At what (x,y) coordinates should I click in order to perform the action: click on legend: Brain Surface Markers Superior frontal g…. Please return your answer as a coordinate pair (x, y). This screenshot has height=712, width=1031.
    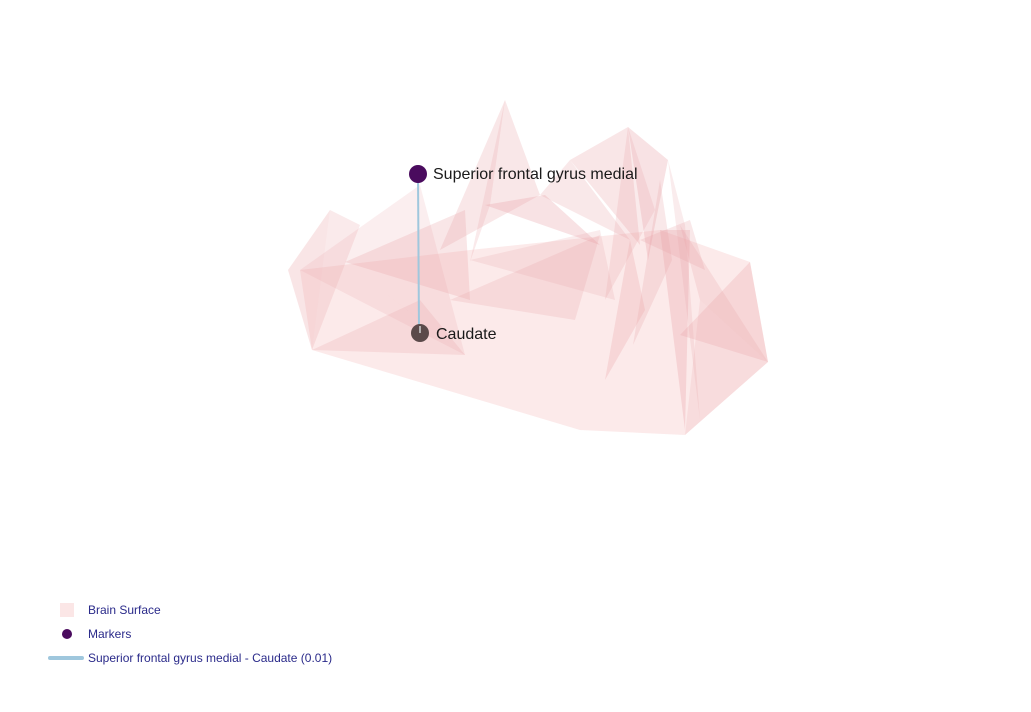
    Looking at the image, I should click on (188, 634).